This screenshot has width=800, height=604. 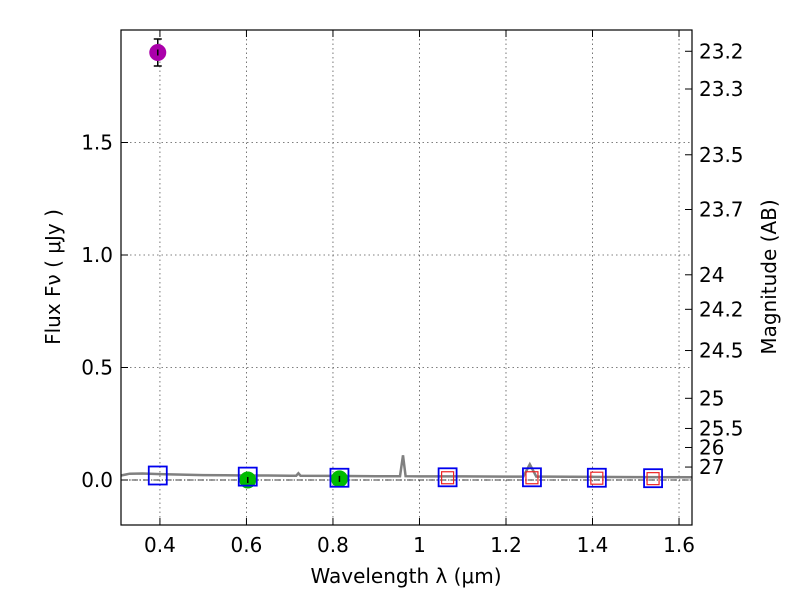 What do you see at coordinates (721, 428) in the screenshot?
I see `right-tick-label: 25.5` at bounding box center [721, 428].